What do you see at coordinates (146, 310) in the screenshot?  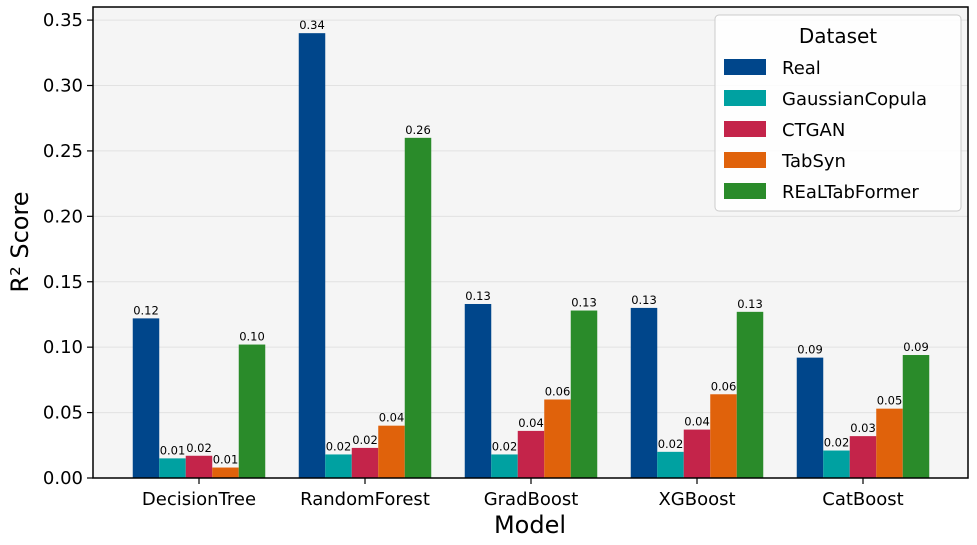 I see `bar-value-label: 0.12` at bounding box center [146, 310].